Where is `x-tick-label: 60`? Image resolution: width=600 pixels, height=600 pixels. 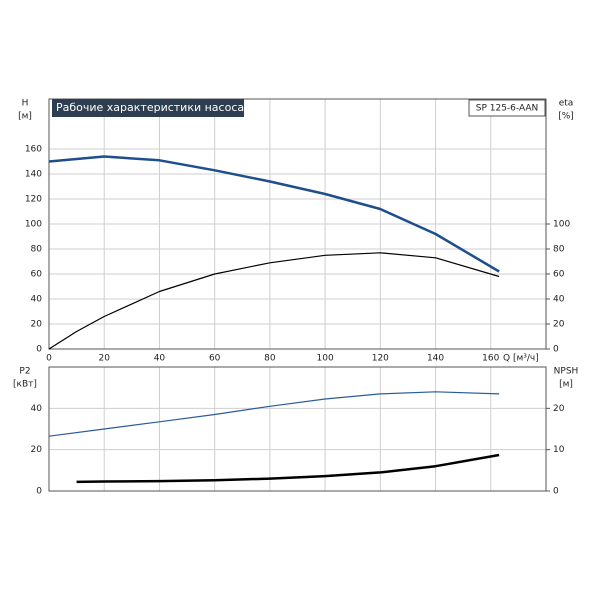
x-tick-label: 60 is located at coordinates (215, 359).